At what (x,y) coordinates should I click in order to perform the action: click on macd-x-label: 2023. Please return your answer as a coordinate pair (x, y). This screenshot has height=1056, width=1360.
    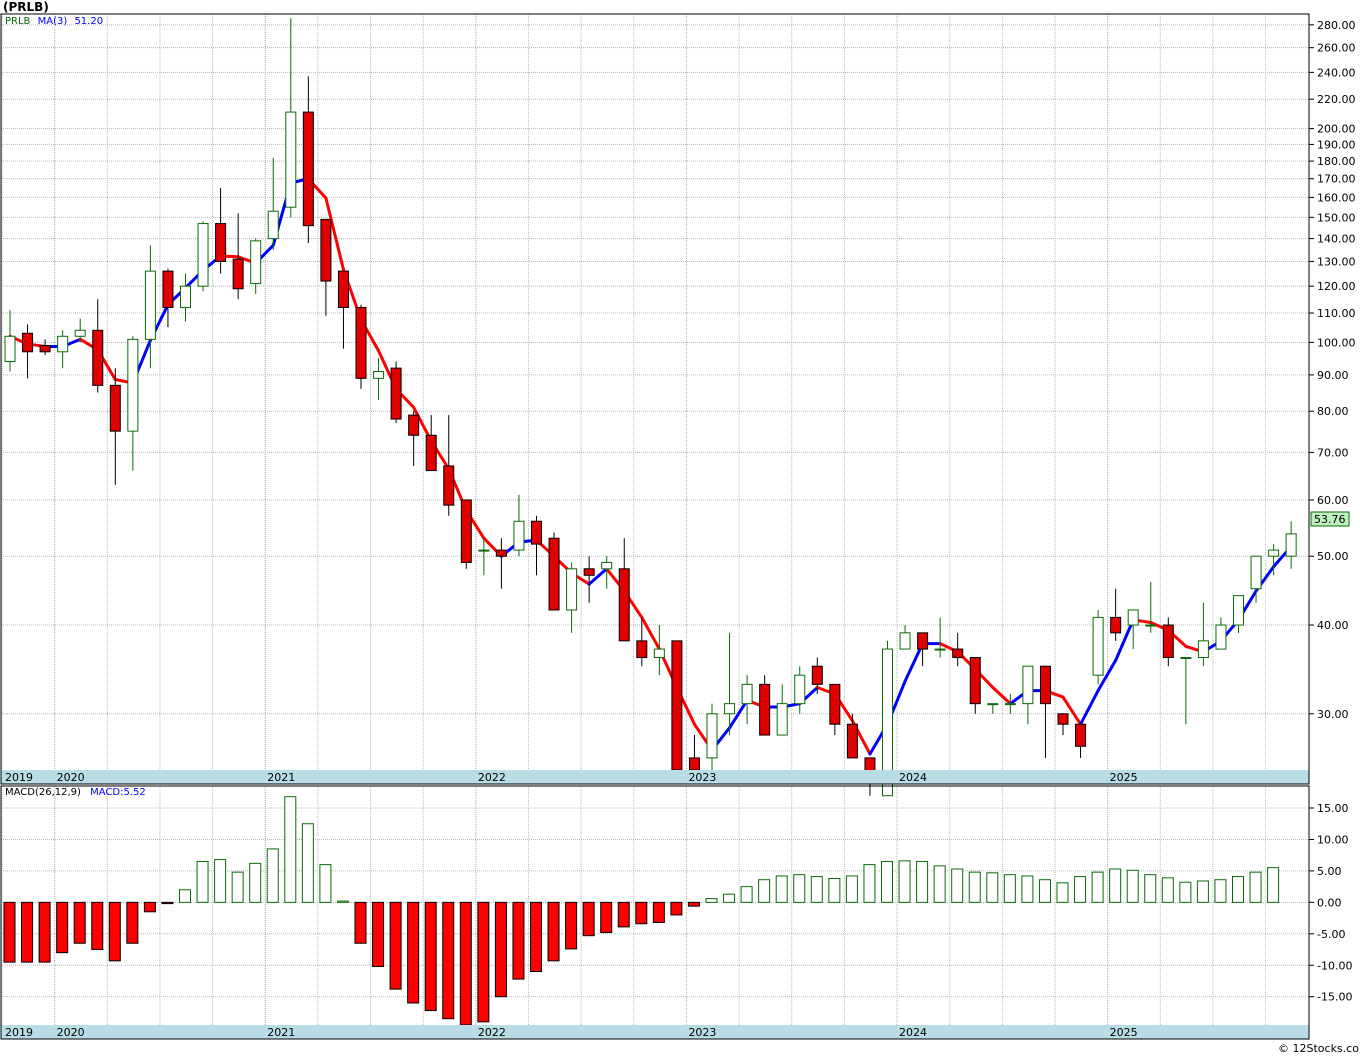
    Looking at the image, I should click on (702, 1032).